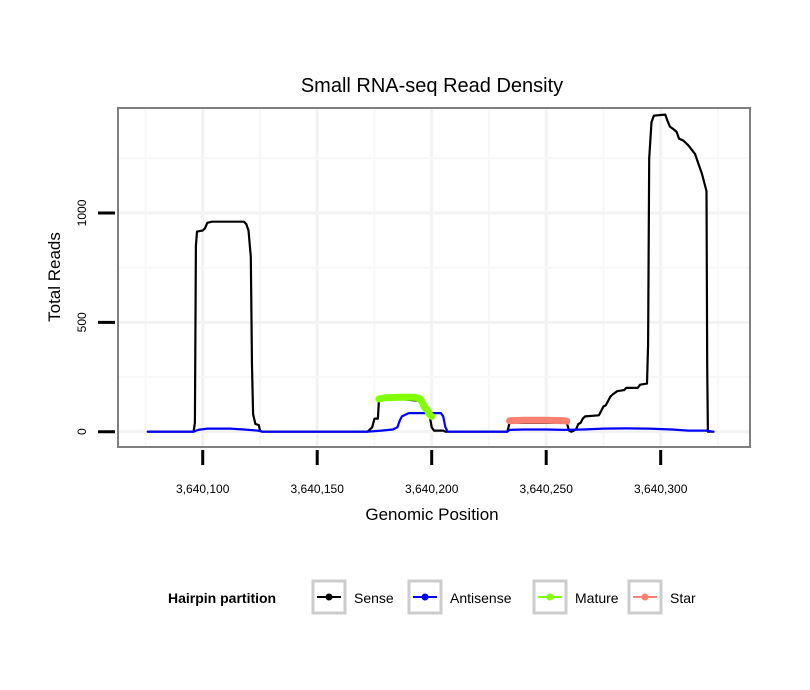  Describe the element at coordinates (432, 489) in the screenshot. I see `x-tick-label: 3,640,200` at that location.